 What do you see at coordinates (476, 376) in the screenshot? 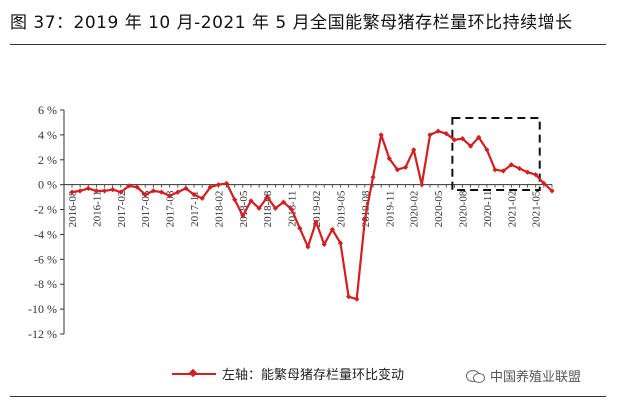
I see `wechat-icon` at bounding box center [476, 376].